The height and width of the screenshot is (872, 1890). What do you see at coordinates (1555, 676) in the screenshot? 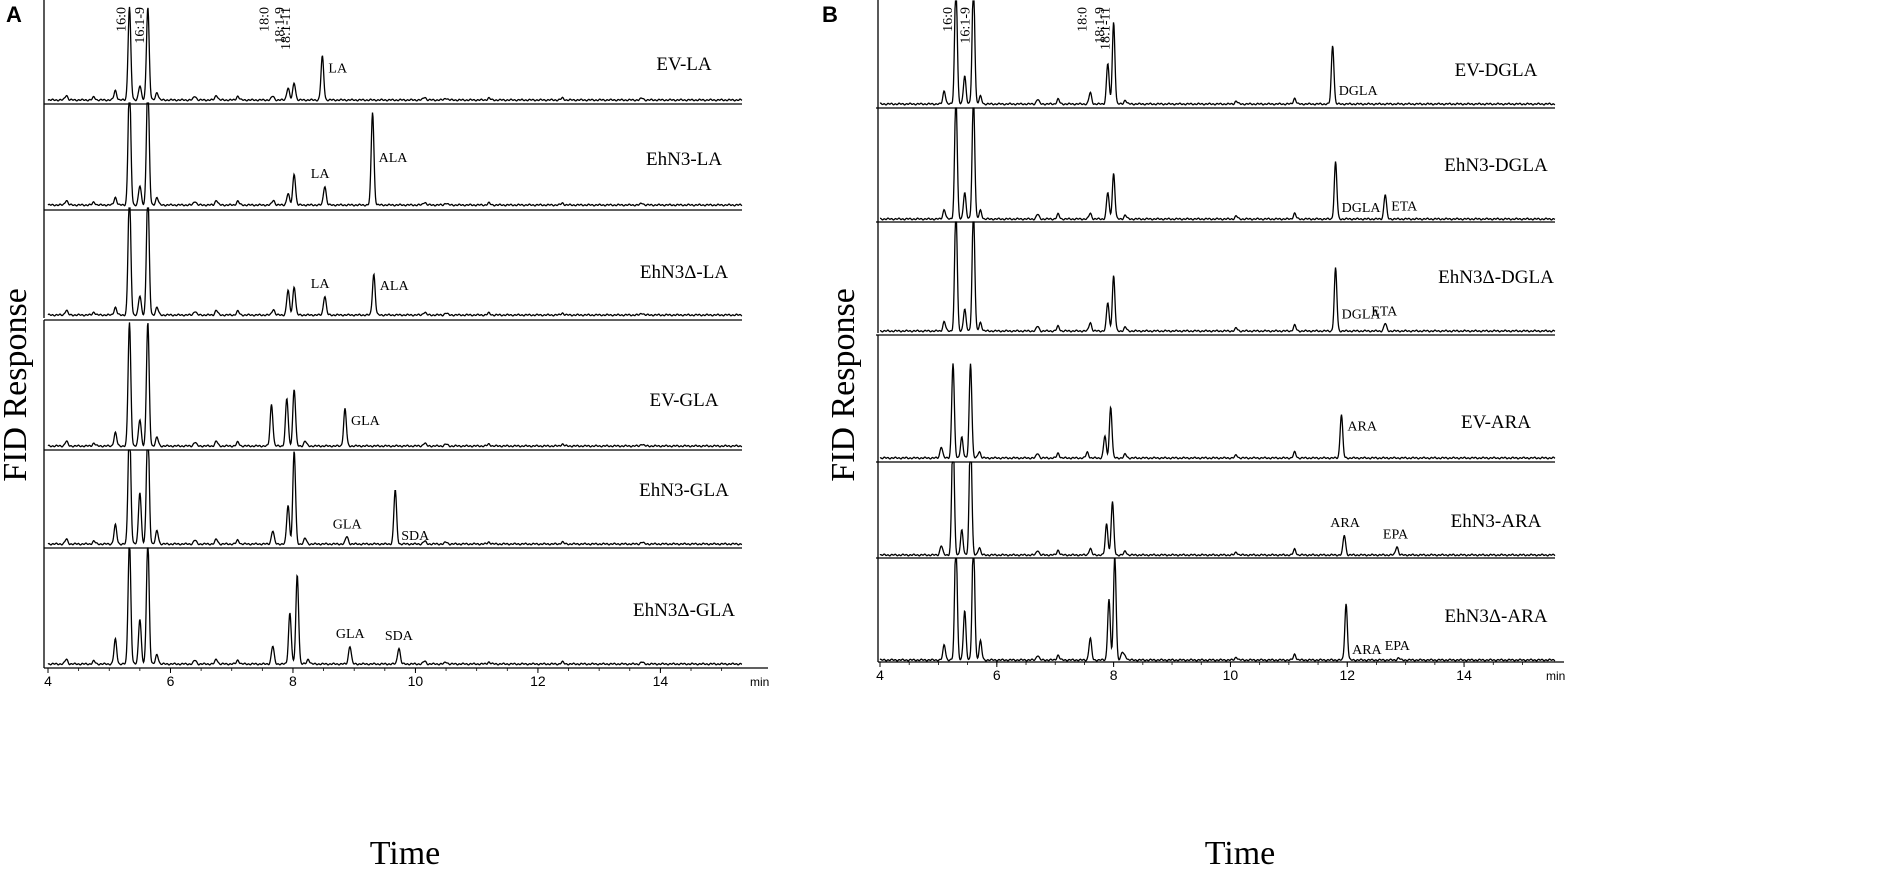
I see `x-unit-label-b: min` at bounding box center [1555, 676].